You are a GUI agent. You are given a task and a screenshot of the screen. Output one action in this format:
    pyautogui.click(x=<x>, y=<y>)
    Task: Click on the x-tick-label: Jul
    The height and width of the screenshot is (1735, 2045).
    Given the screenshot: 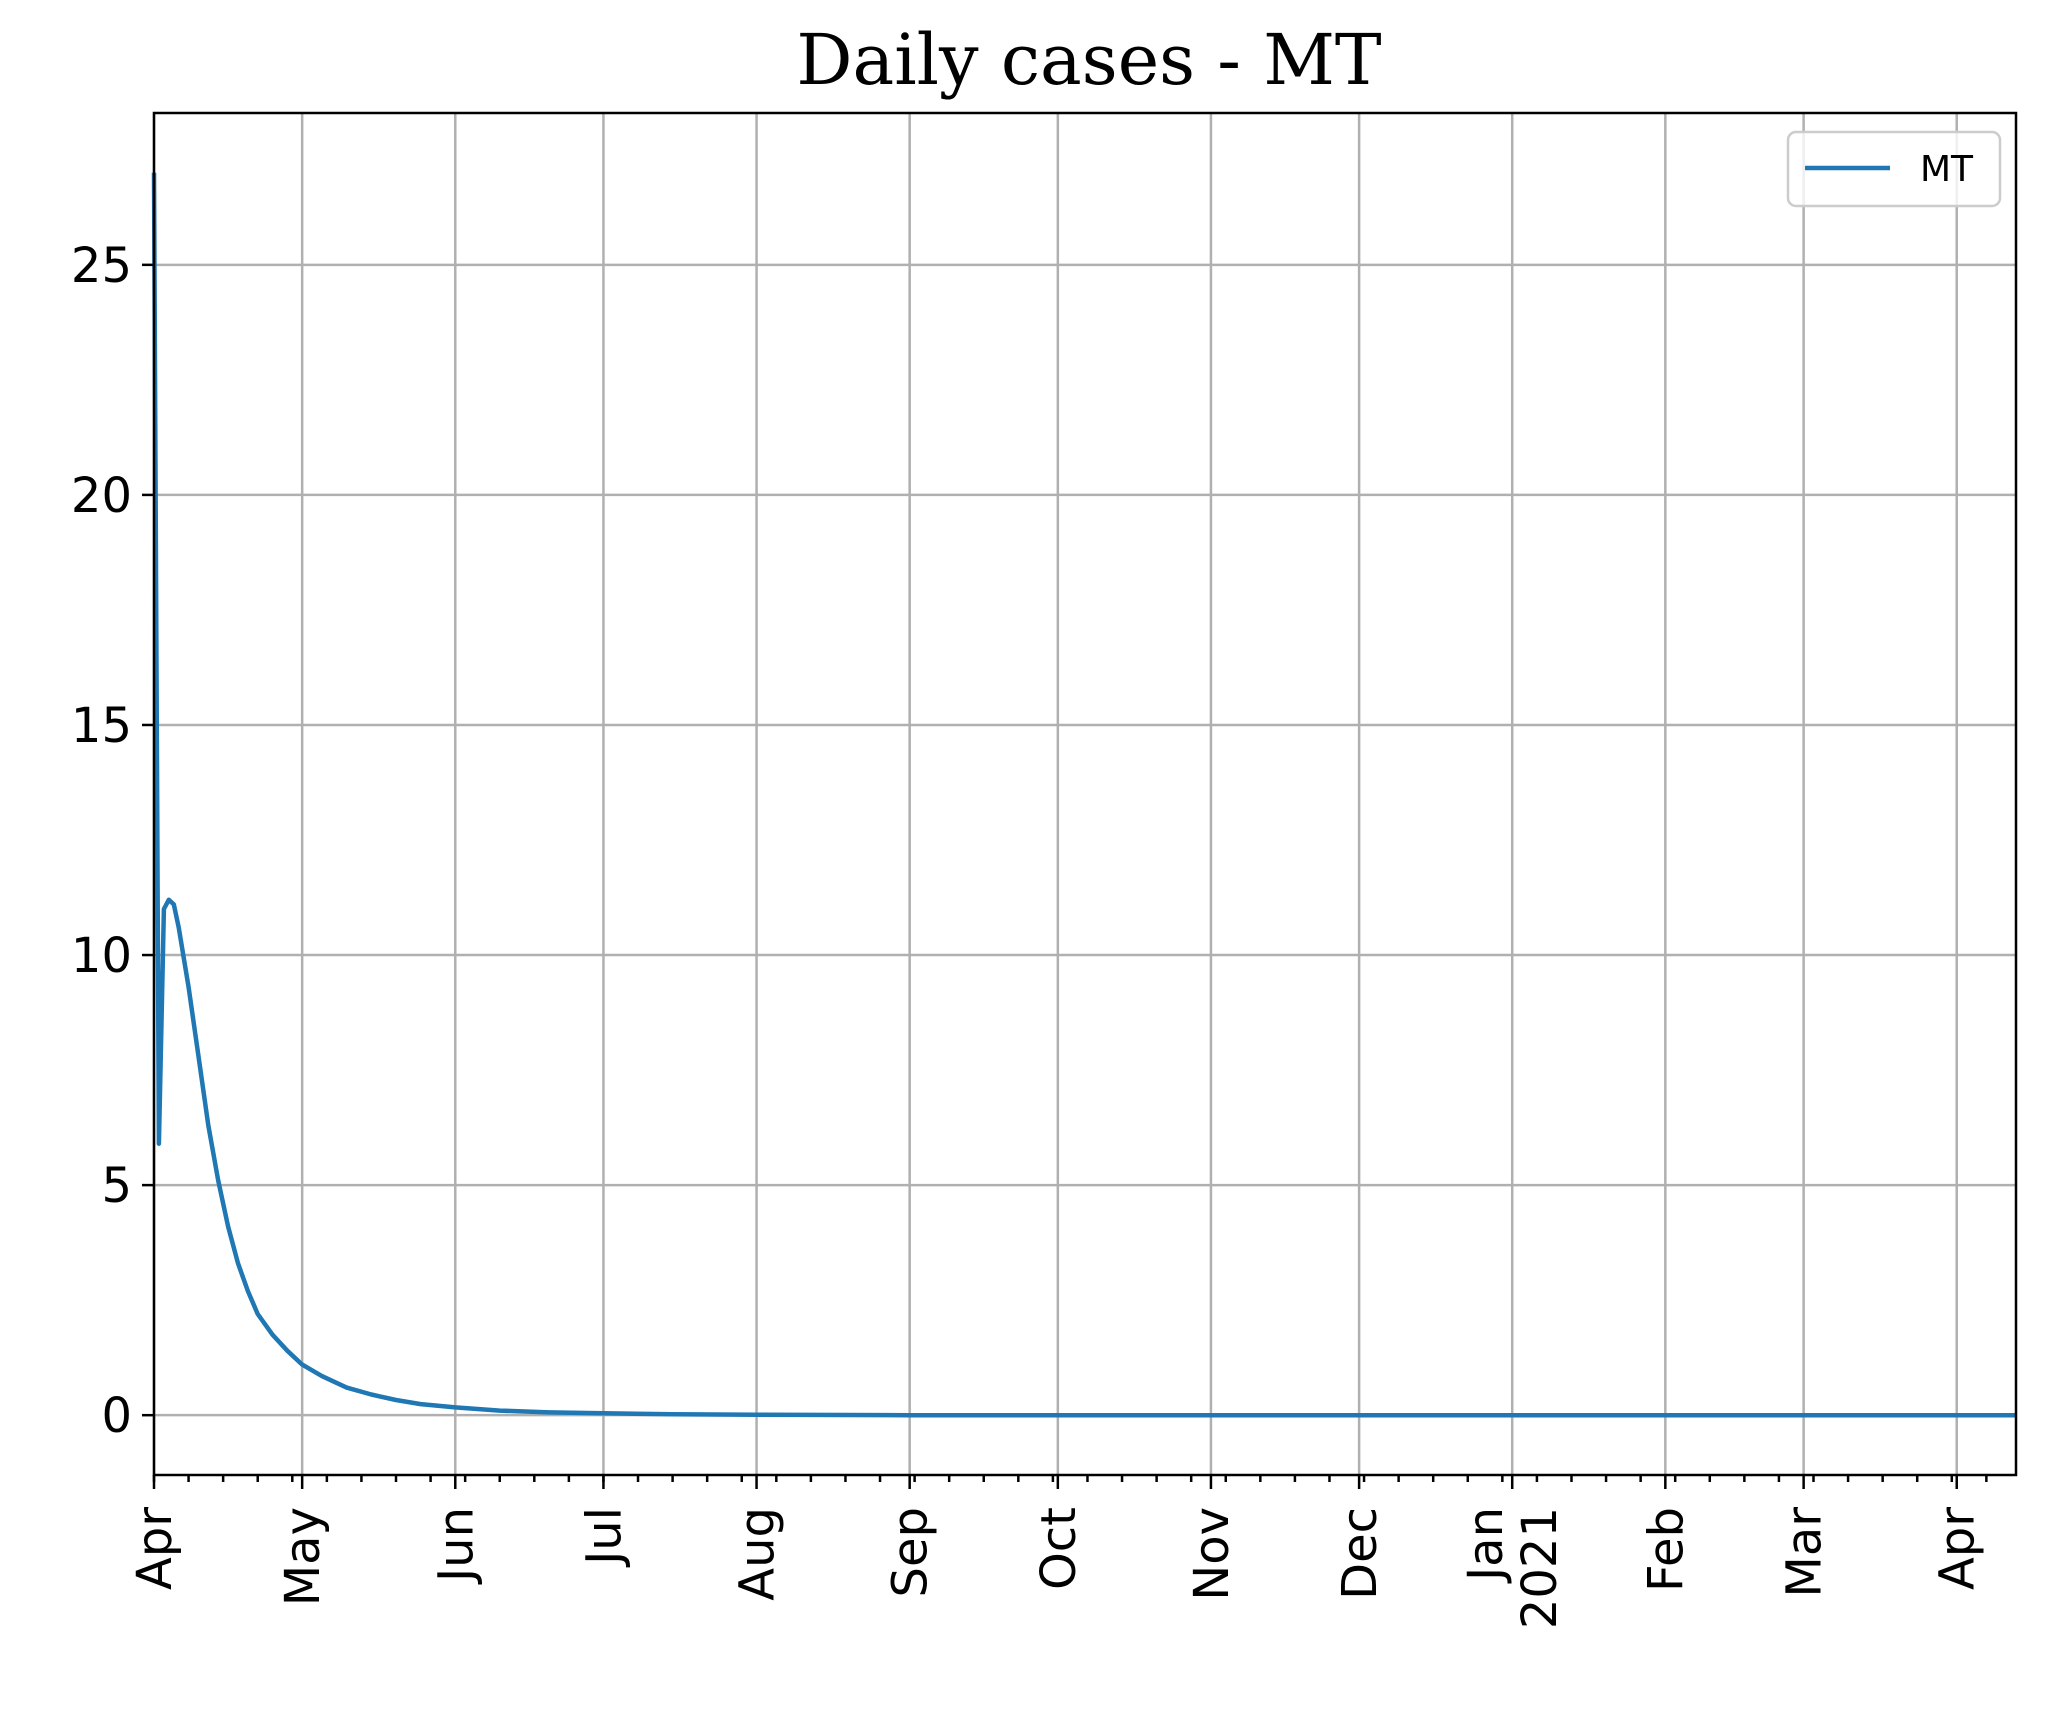 What is the action you would take?
    pyautogui.click(x=604, y=1537)
    